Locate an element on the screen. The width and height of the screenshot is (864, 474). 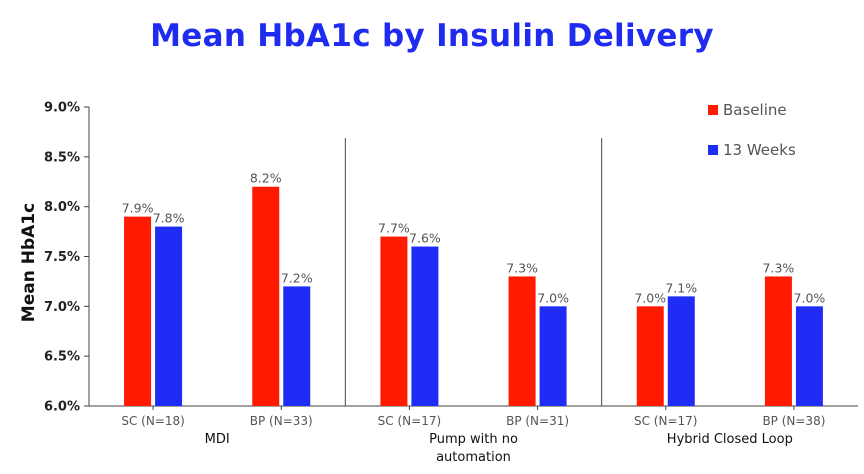
y-tick-label: 9.0% is located at coordinates (62, 108).